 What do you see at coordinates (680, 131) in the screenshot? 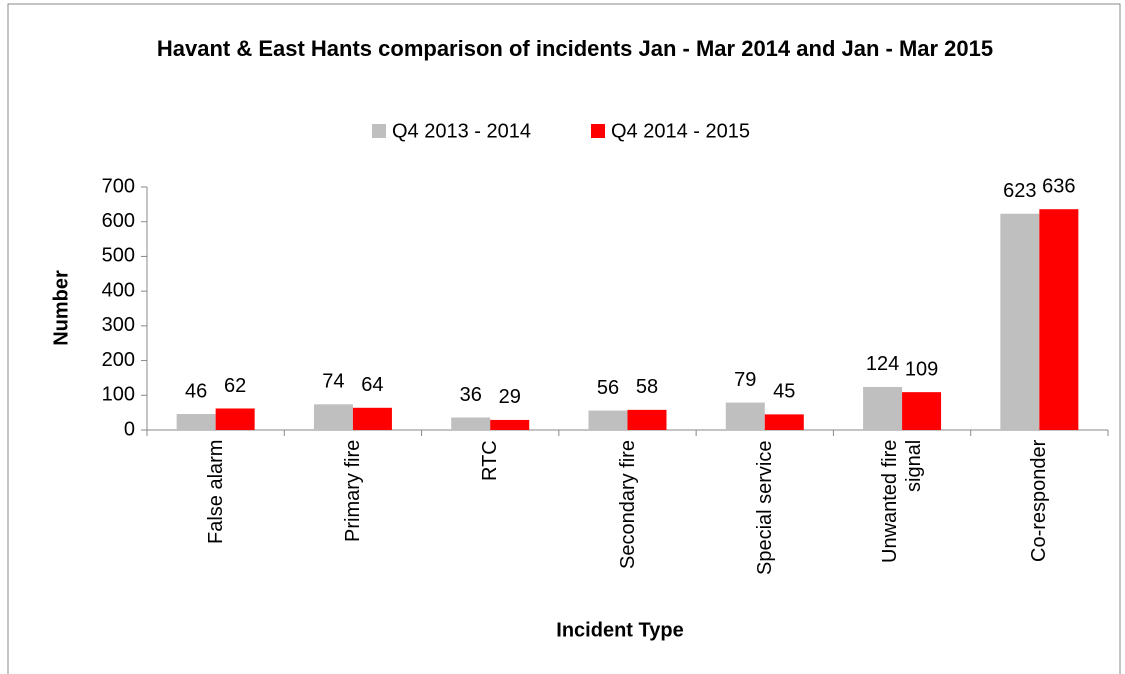
I see `legend-label: Q4 2014 - 2015` at bounding box center [680, 131].